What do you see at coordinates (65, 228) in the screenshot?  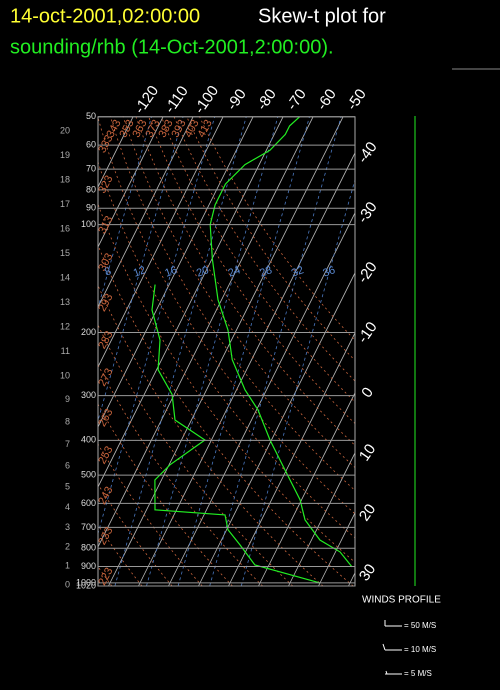 I see `height-label: 16` at bounding box center [65, 228].